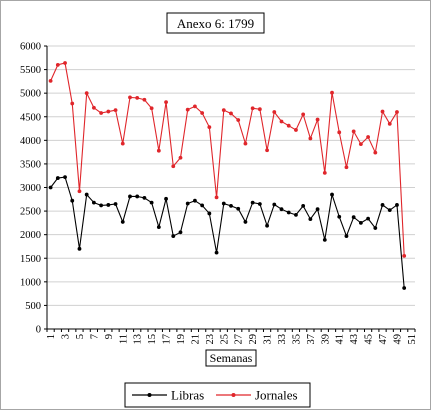 This screenshot has height=410, width=431. I want to click on x-tick-label: 15, so click(152, 339).